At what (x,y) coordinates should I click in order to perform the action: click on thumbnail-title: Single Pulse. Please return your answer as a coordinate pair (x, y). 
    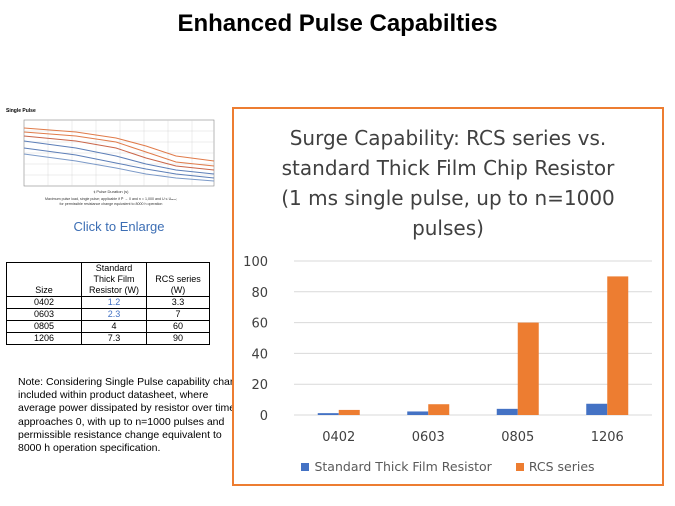
    Looking at the image, I should click on (21, 111).